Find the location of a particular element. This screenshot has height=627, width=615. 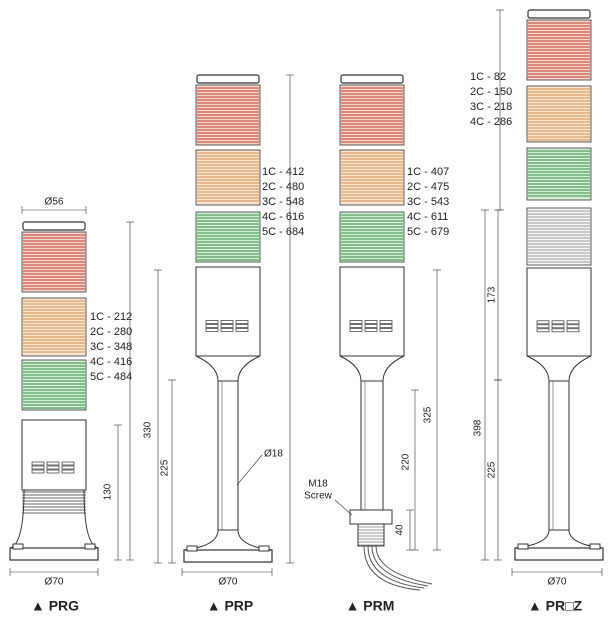

label: 2C - 475 is located at coordinates (428, 187).